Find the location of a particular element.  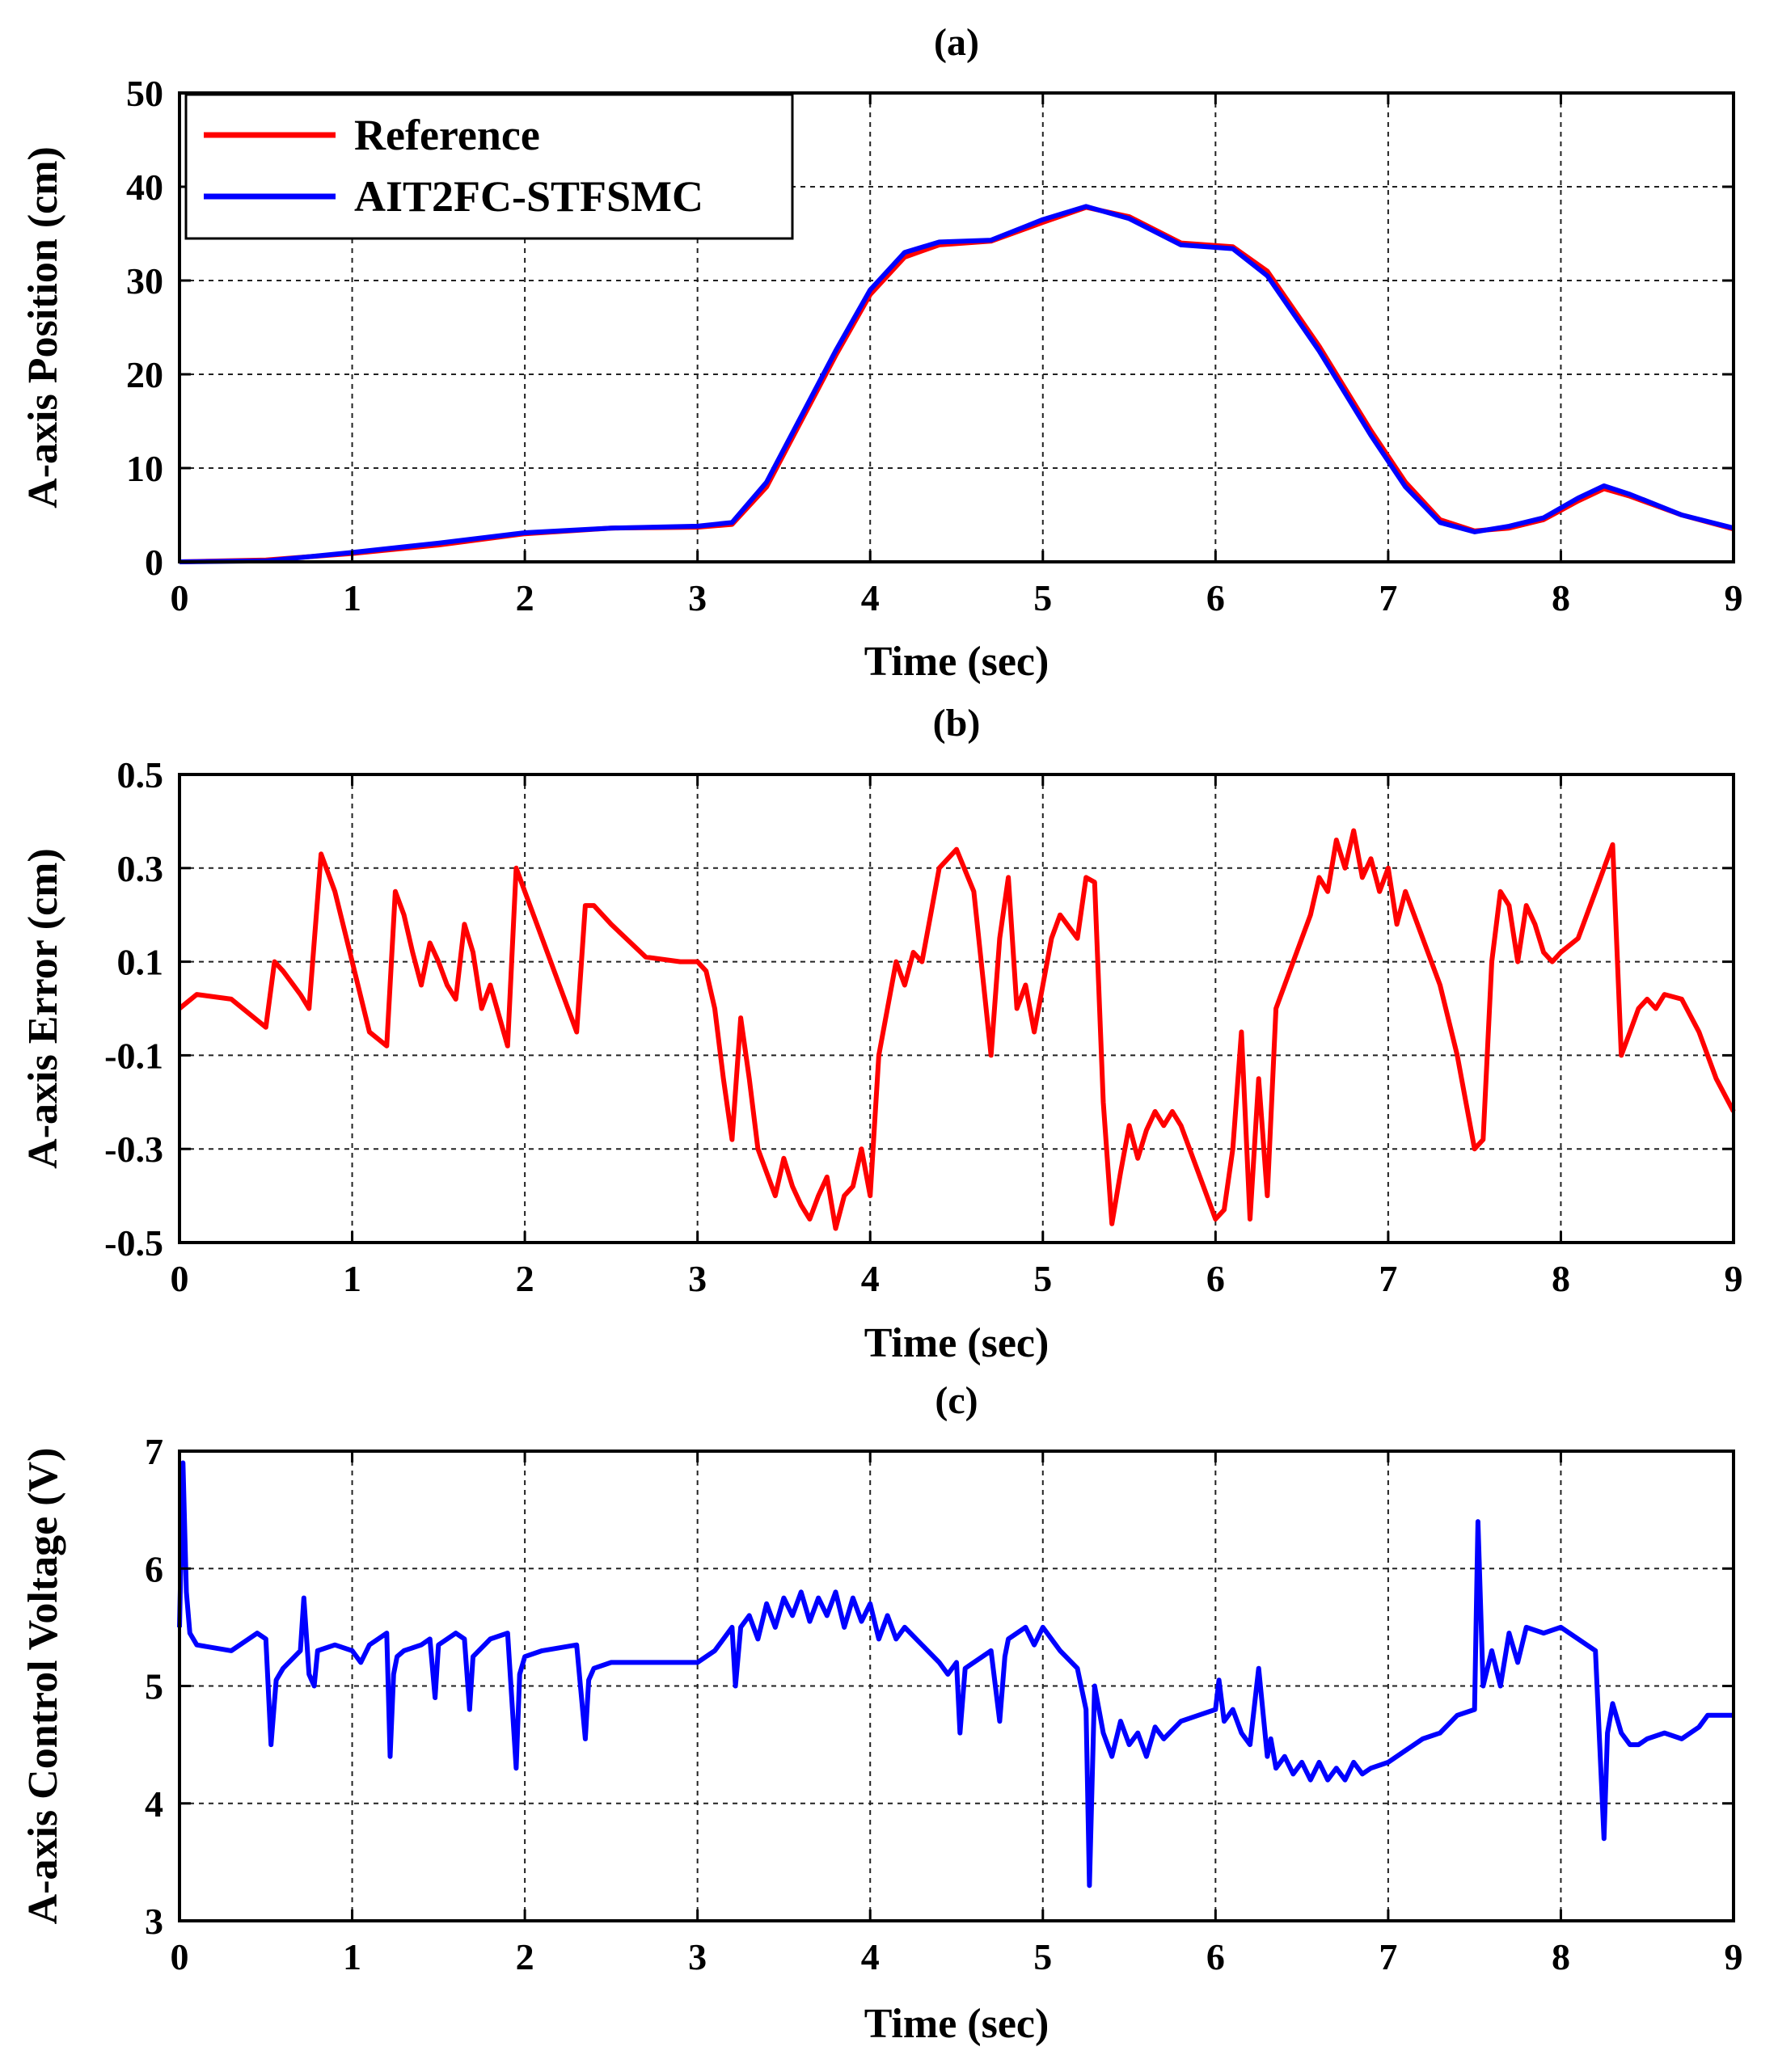

chart-2-ytick-label-2: 5 is located at coordinates (154, 1686).